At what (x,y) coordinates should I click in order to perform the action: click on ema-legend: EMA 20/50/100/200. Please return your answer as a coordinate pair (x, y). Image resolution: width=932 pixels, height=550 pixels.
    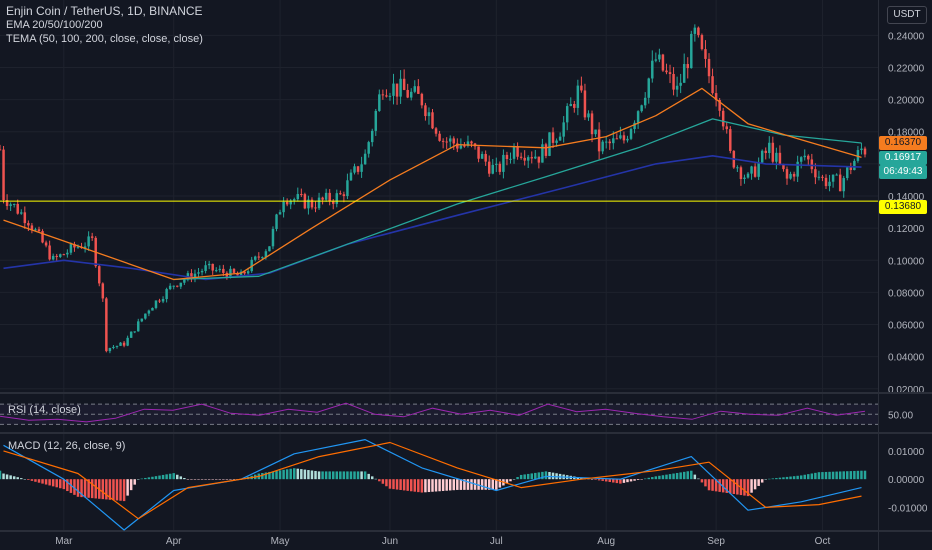
    Looking at the image, I should click on (54, 25).